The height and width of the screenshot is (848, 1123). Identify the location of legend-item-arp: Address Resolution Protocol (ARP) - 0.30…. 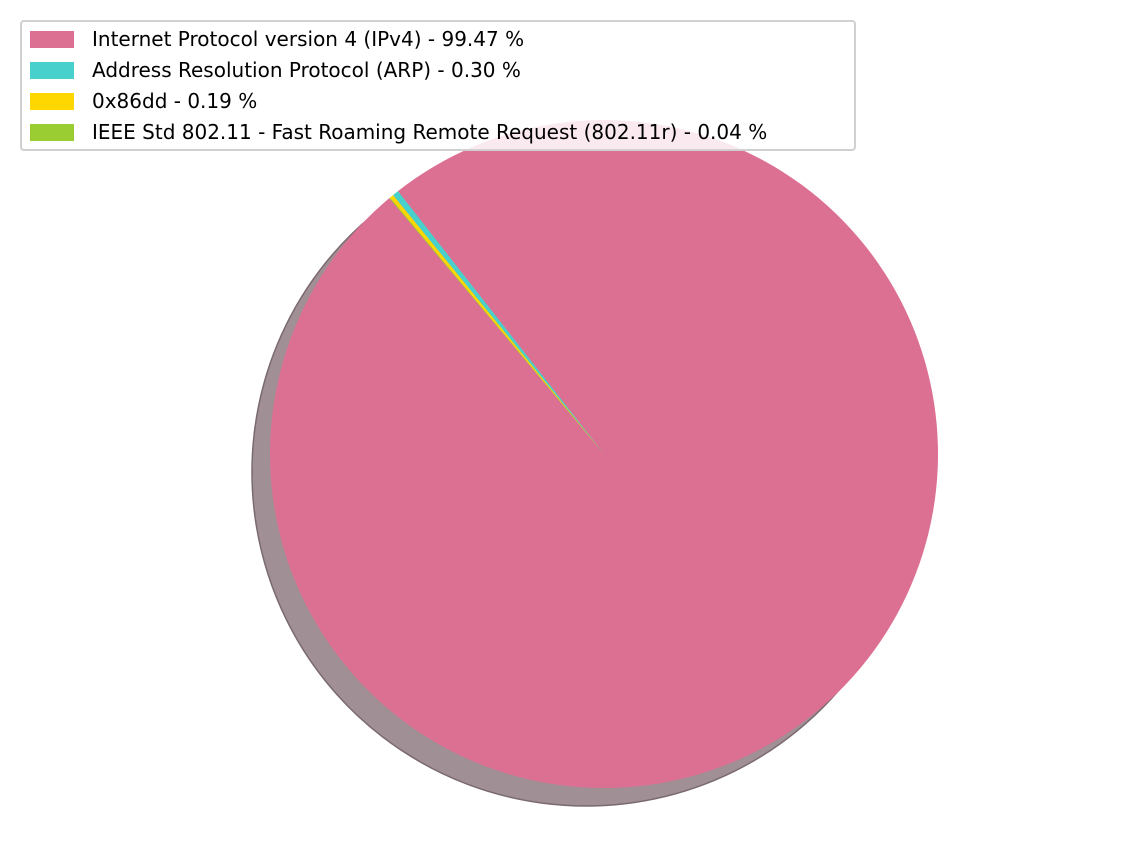
(275, 70).